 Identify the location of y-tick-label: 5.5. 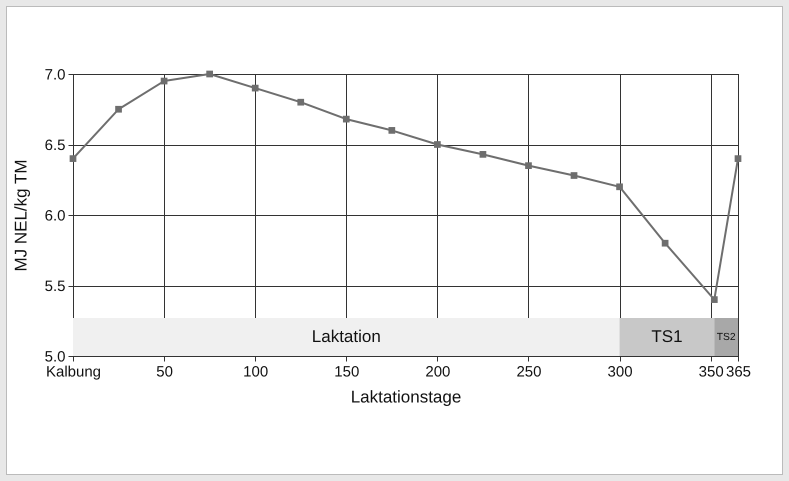
(55, 286).